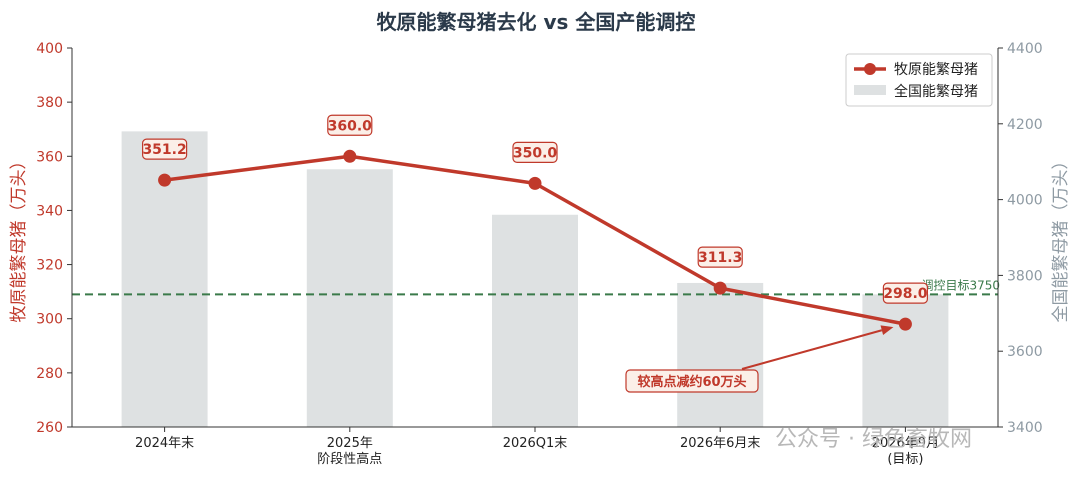  What do you see at coordinates (536, 22) in the screenshot?
I see `chart-title: 牧原能繁母猪去化 vs 全国产能调控` at bounding box center [536, 22].